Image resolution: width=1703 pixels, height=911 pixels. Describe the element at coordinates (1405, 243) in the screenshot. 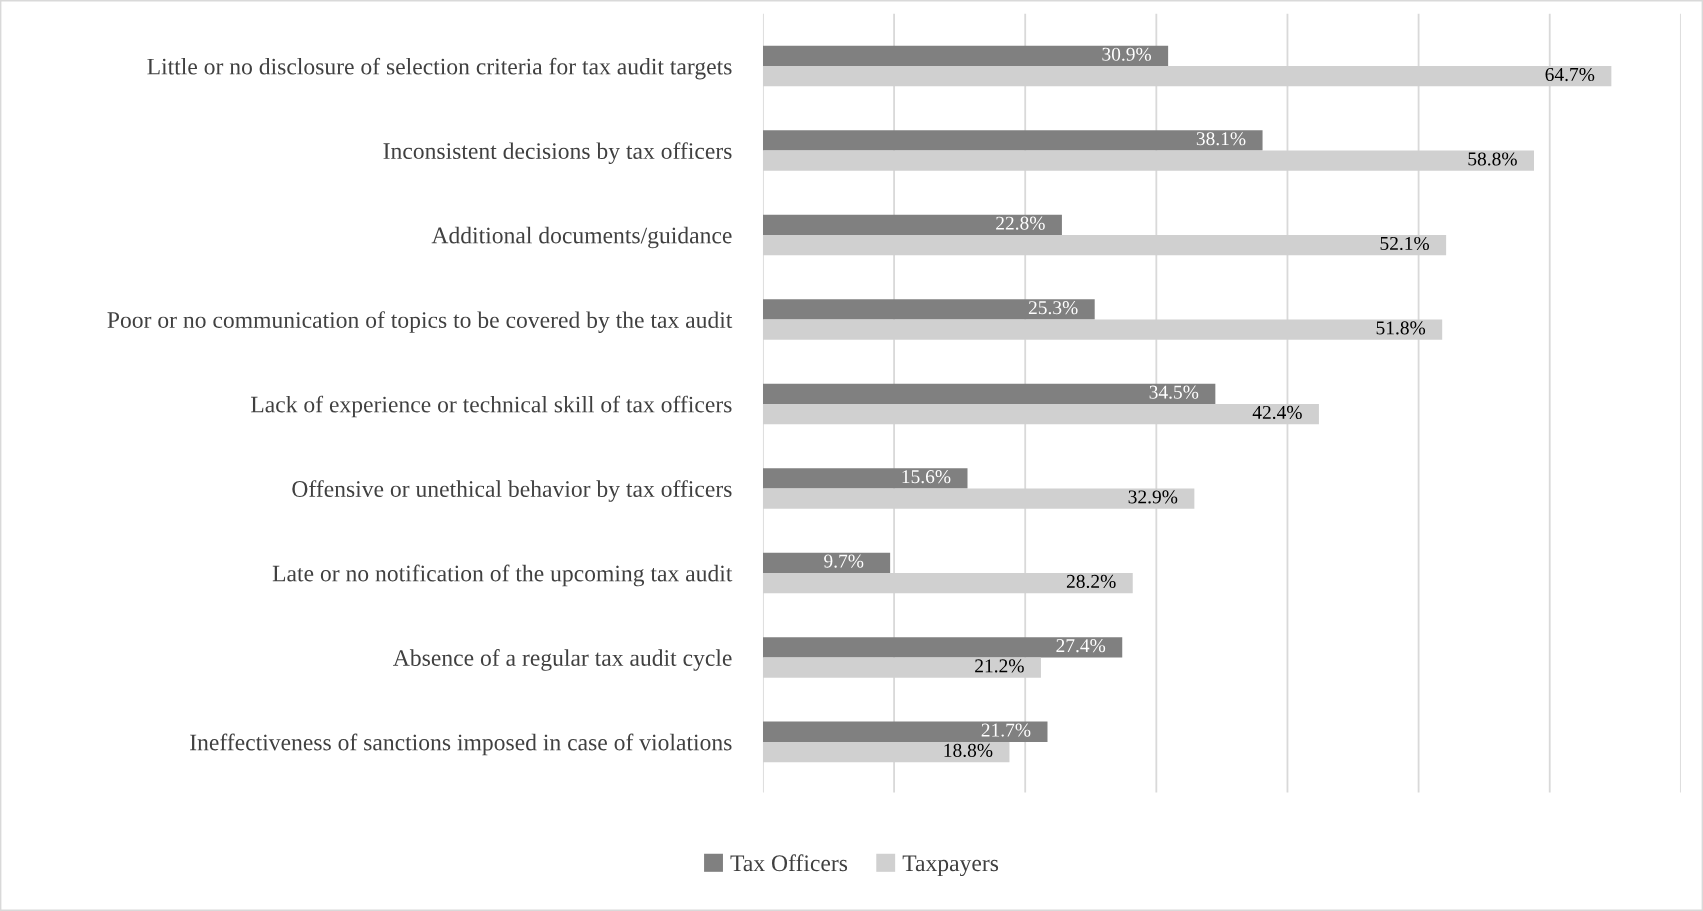

I see `data-label: 52.1%` at that location.